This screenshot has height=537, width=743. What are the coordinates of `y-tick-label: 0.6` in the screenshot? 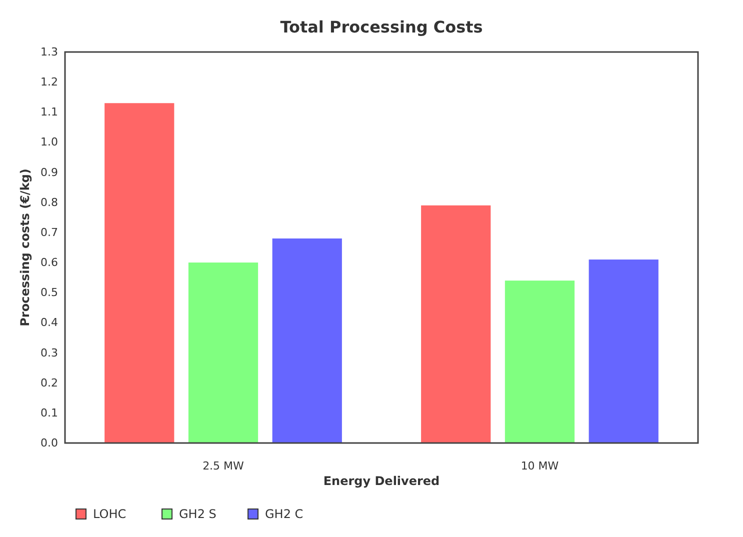 It's located at (49, 263).